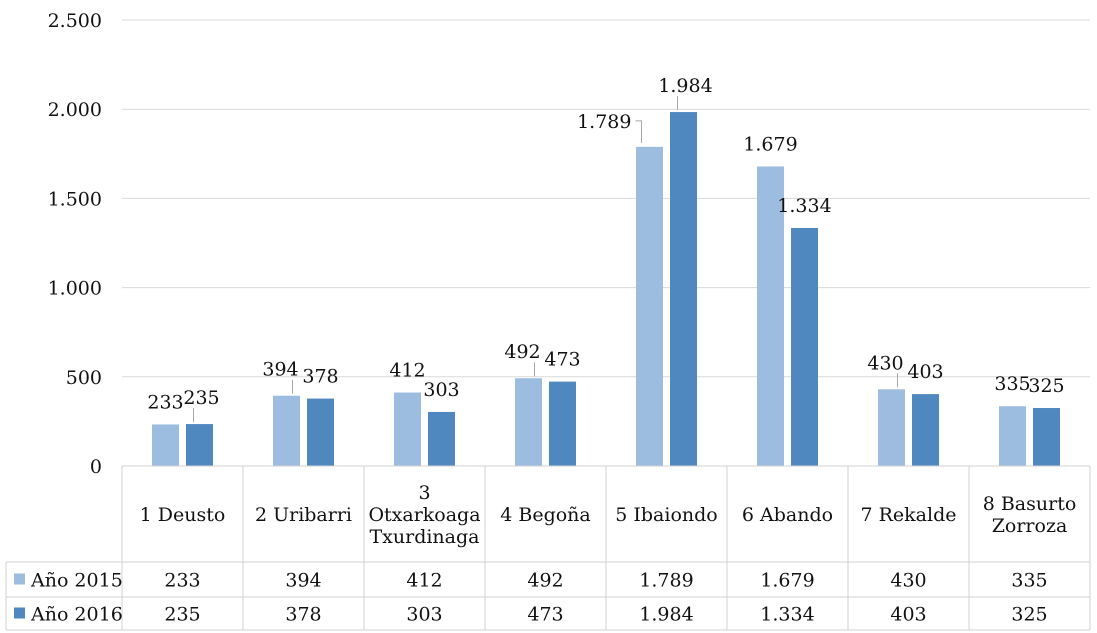 This screenshot has height=633, width=1097. What do you see at coordinates (19, 613) in the screenshot?
I see `legend-swatch-2016` at bounding box center [19, 613].